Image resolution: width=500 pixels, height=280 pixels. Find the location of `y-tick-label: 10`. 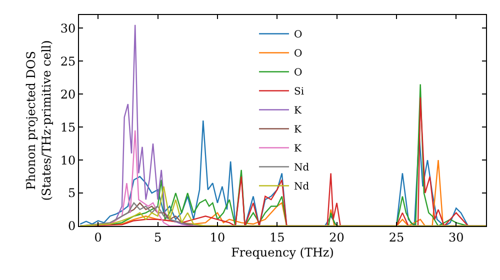

y-tick-label: 10 is located at coordinates (68, 160).